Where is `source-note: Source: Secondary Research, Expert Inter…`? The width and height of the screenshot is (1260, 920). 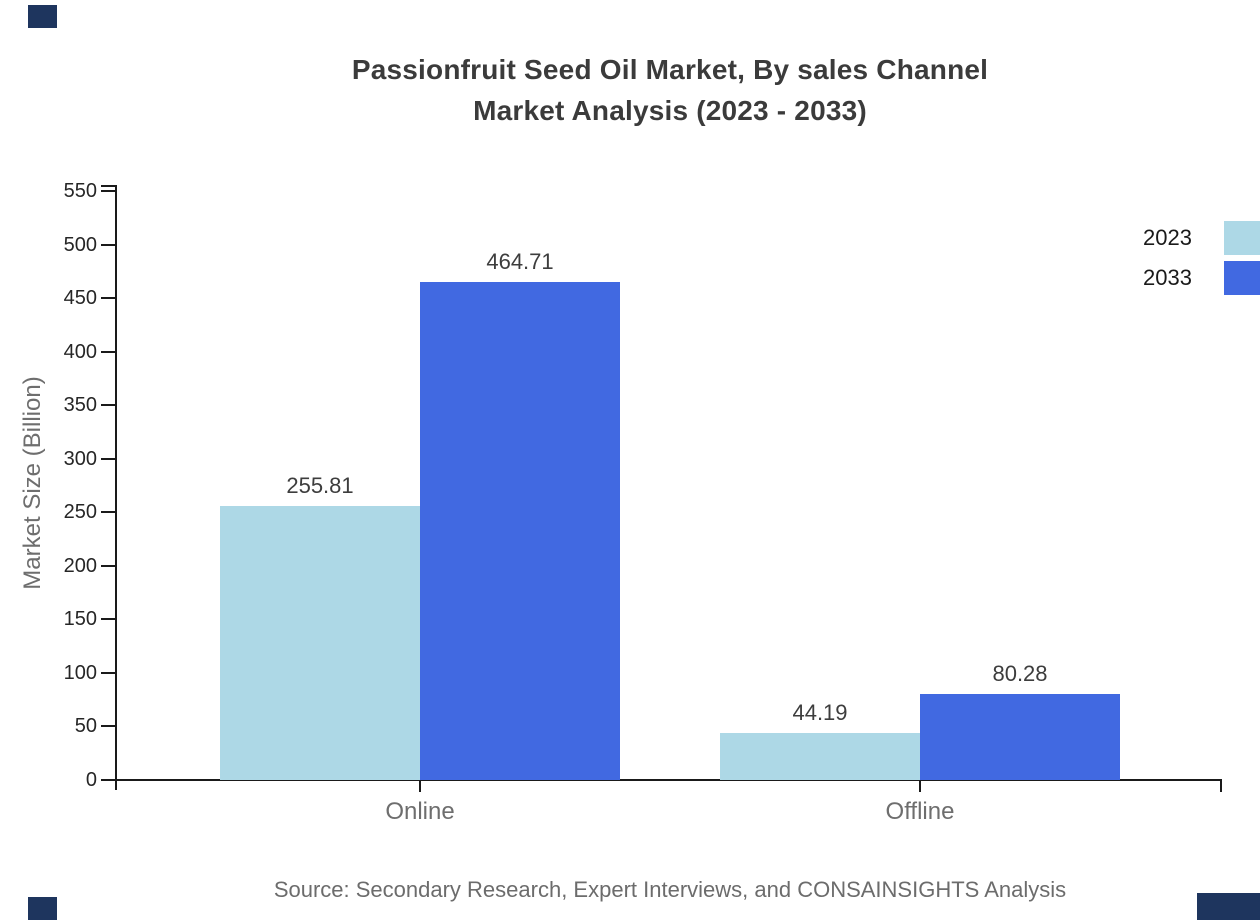
source-note: Source: Secondary Research, Expert Inter… is located at coordinates (670, 889).